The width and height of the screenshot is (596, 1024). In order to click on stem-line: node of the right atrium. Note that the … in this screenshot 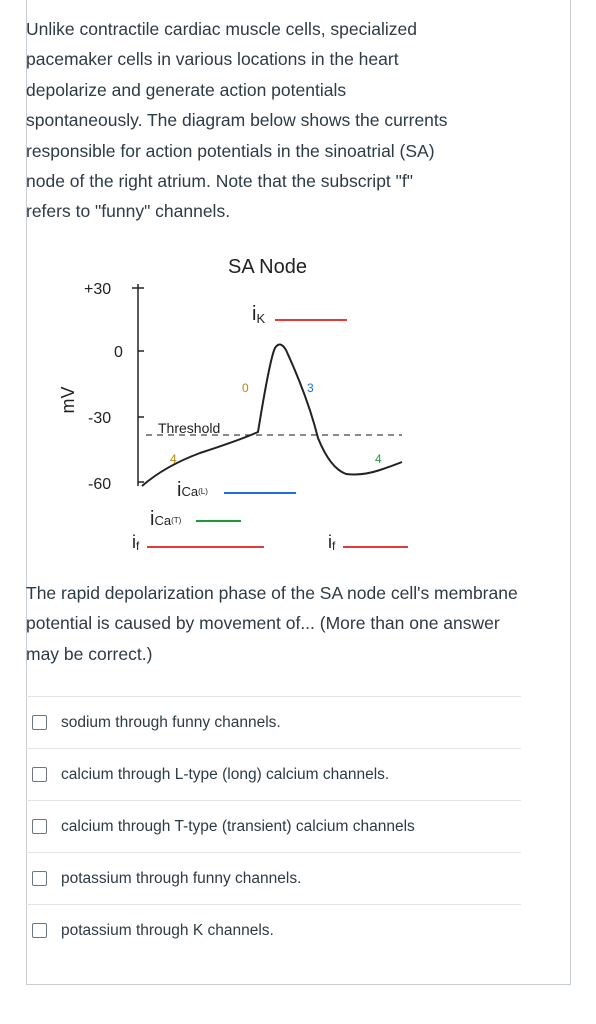, I will do `click(219, 181)`.